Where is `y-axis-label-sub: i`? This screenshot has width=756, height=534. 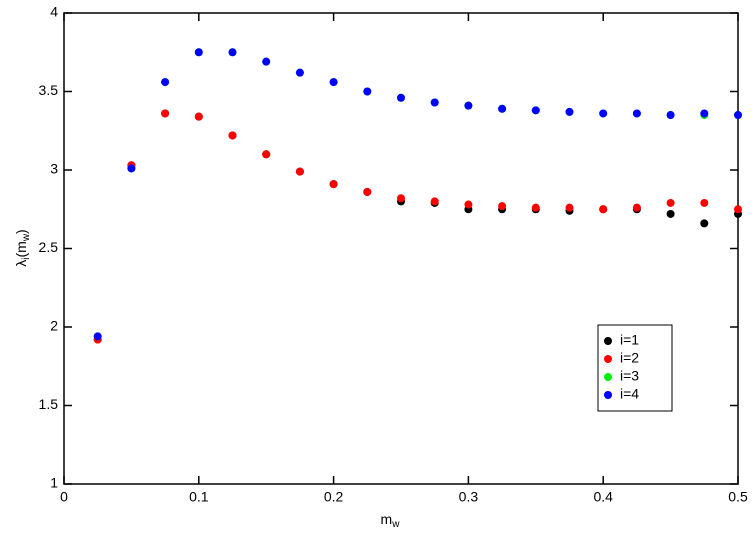 y-axis-label-sub: i is located at coordinates (26, 259).